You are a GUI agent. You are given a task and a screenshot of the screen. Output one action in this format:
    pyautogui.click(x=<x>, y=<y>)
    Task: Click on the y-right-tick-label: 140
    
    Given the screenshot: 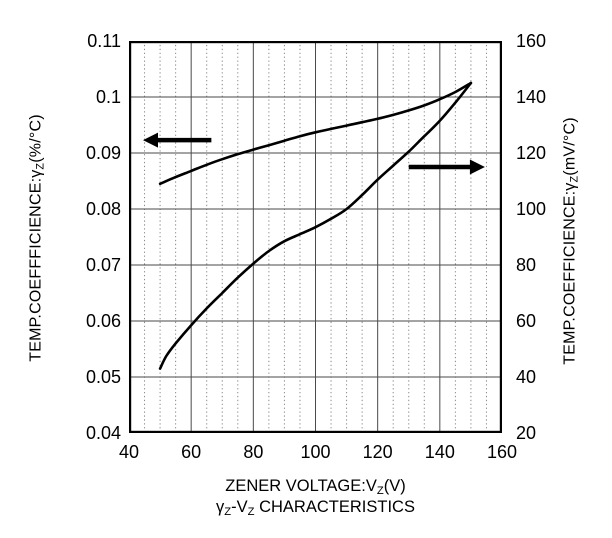 What is the action you would take?
    pyautogui.click(x=531, y=97)
    